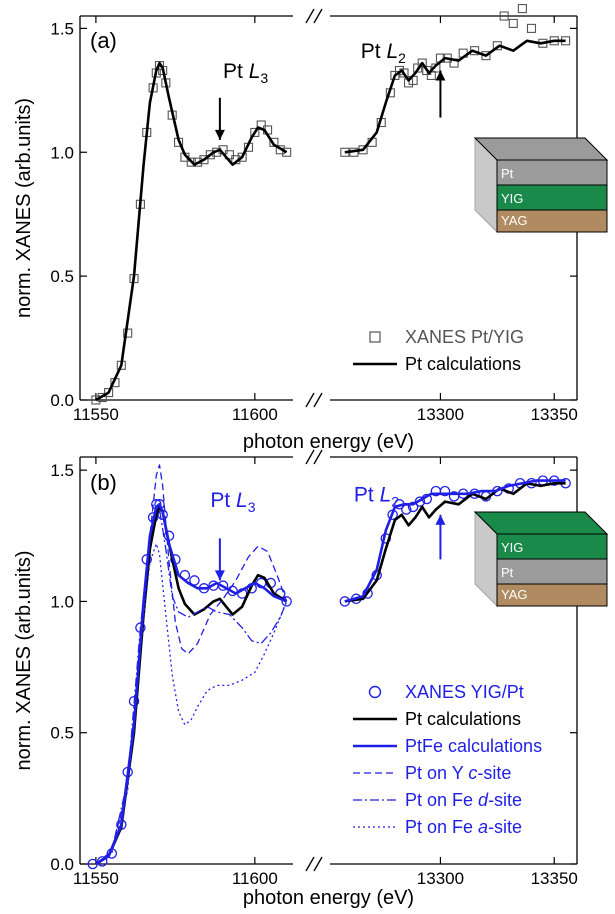 The height and width of the screenshot is (914, 615). What do you see at coordinates (463, 827) in the screenshot?
I see `legend-label: Pt on Fe a-site` at bounding box center [463, 827].